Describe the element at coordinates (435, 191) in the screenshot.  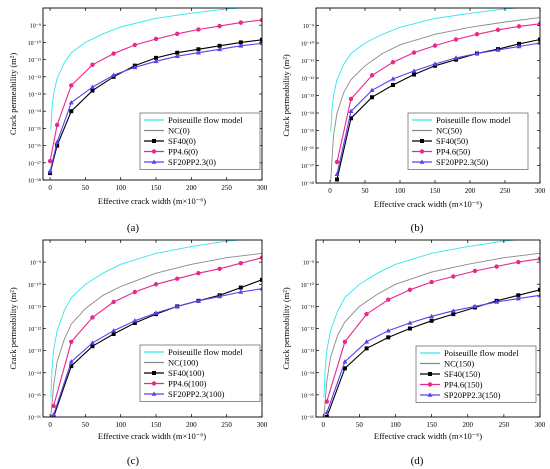
I see `x-tick-label: 150` at that location.